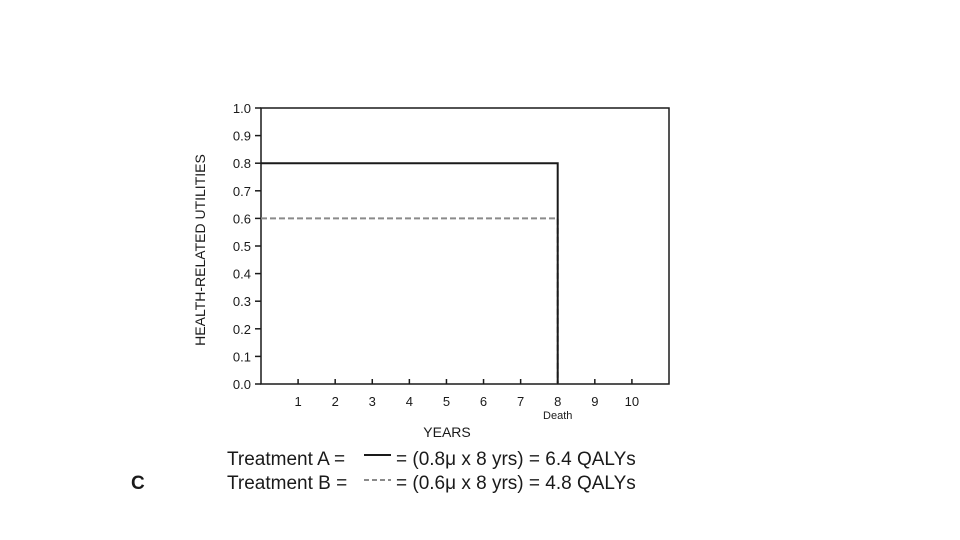 Image resolution: width=960 pixels, height=540 pixels. I want to click on y-axis: 0.0 0.1 0.2 0.3 0.4 0.5 0.6 0.7 0.8 0.9 1.0, so click(247, 246).